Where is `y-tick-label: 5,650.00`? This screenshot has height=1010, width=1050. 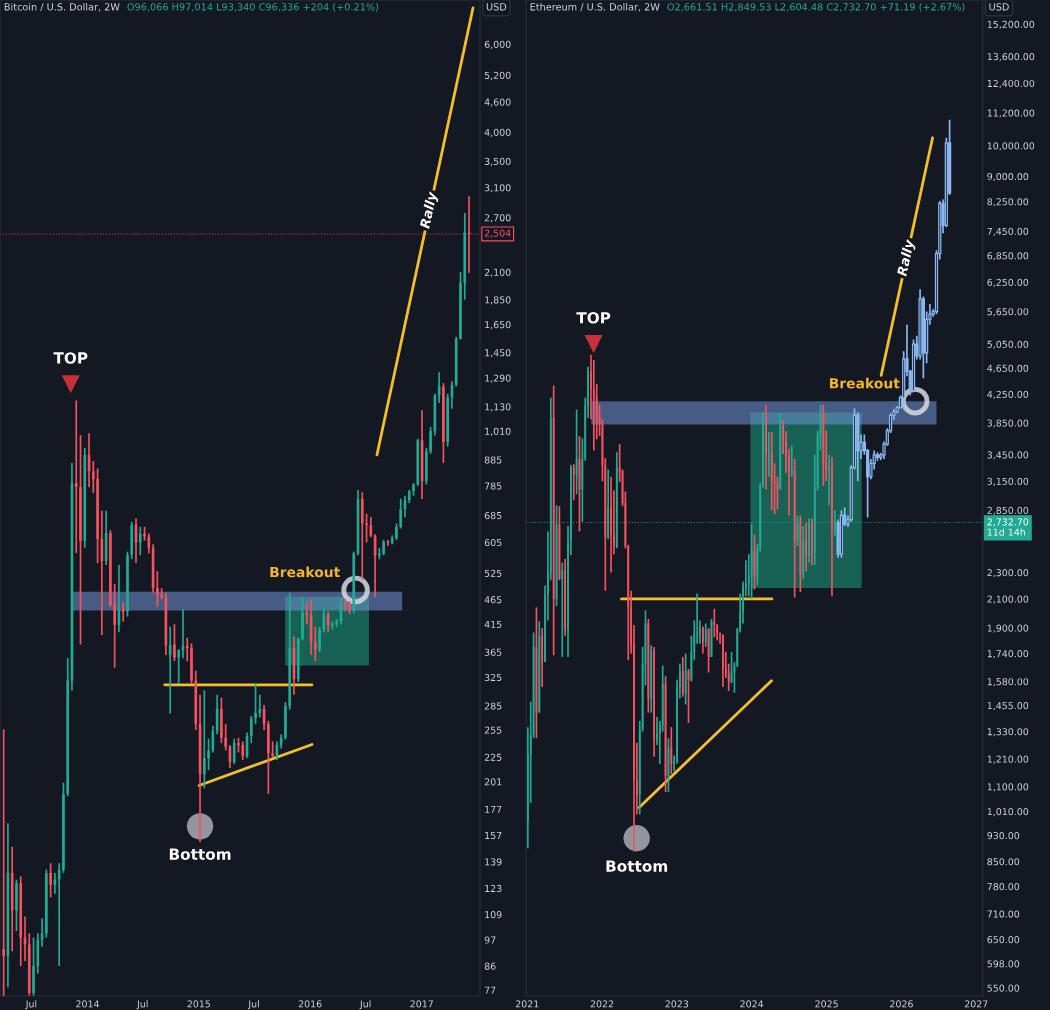 y-tick-label: 5,650.00 is located at coordinates (1008, 312).